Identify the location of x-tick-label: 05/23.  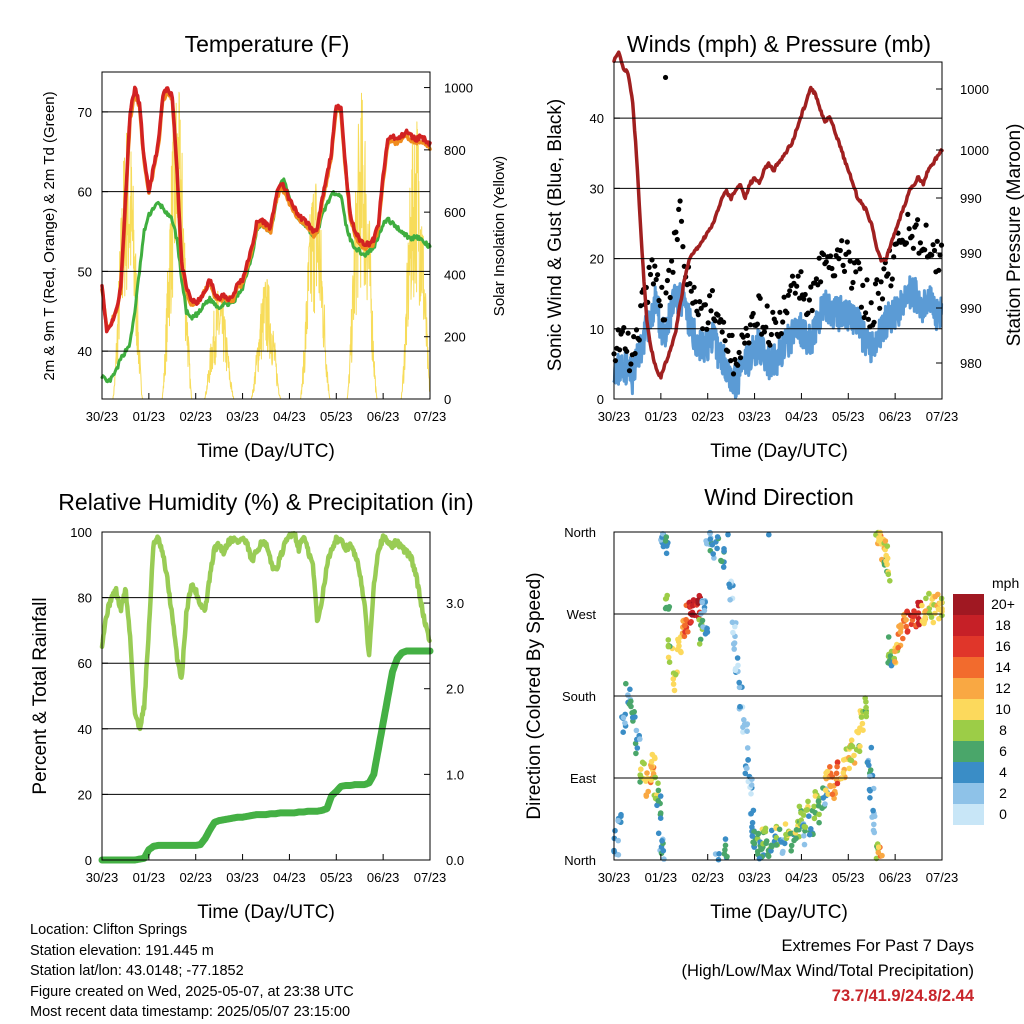
(336, 416).